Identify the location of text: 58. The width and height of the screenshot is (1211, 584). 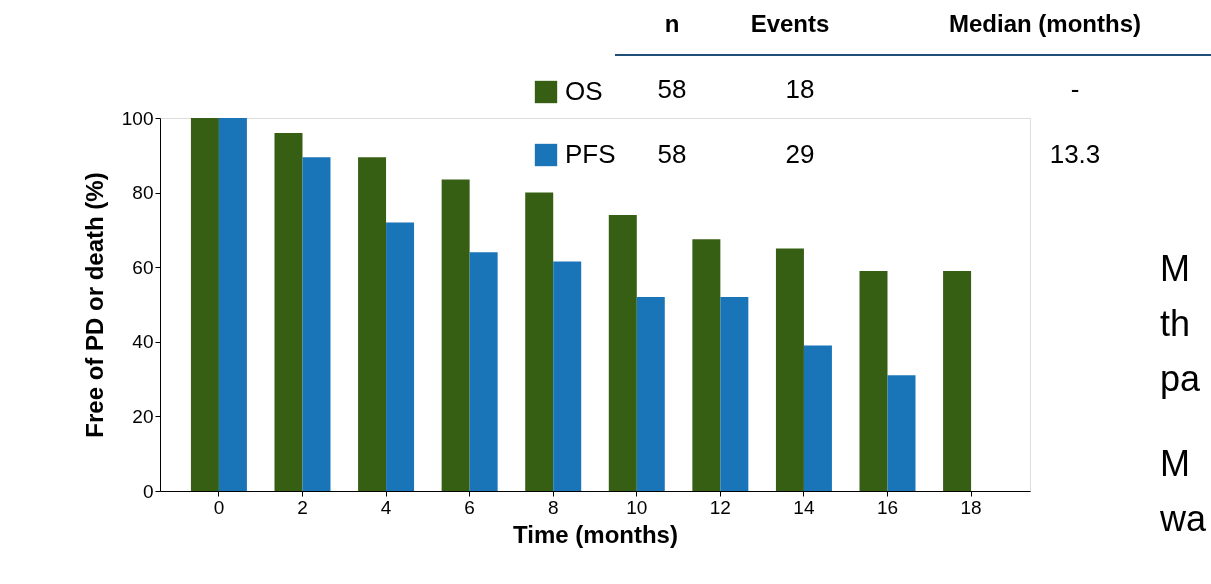
(672, 89).